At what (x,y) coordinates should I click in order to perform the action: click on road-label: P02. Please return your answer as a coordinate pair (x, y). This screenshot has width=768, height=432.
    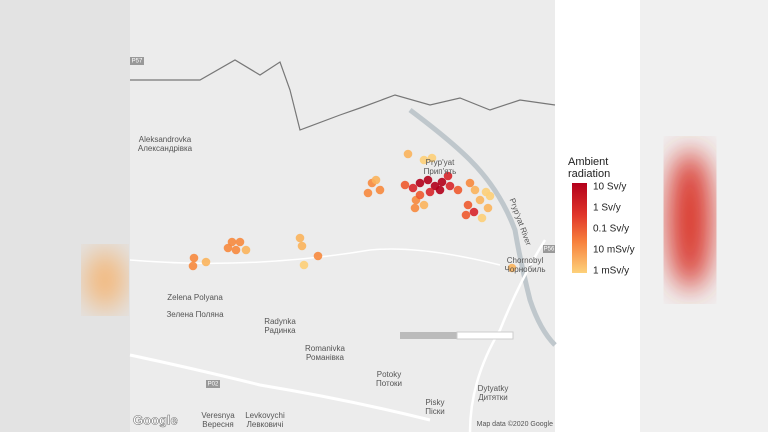
    Looking at the image, I should click on (213, 385).